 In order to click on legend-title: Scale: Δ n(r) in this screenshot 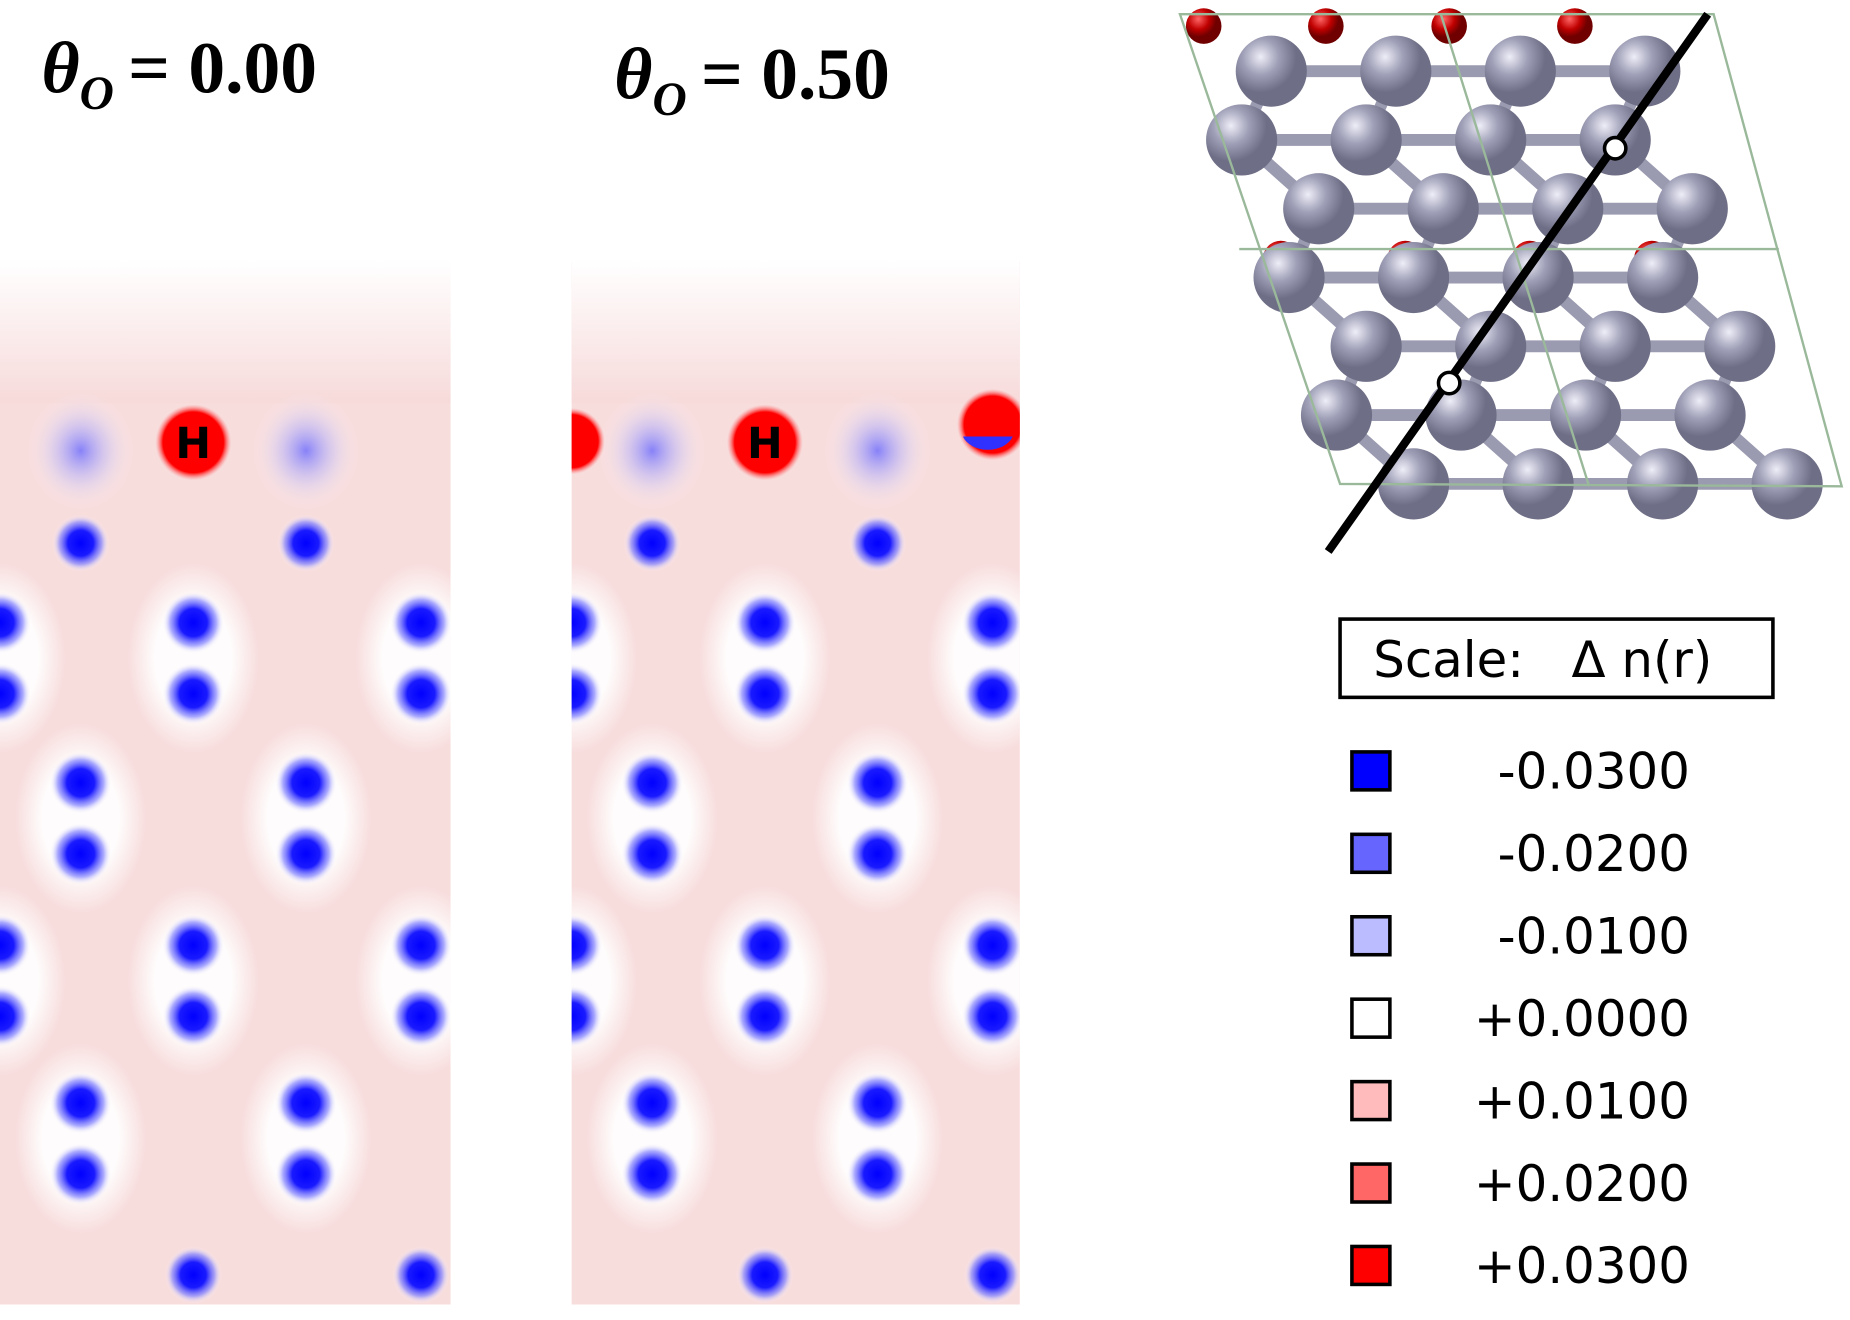, I will do `click(1542, 660)`.